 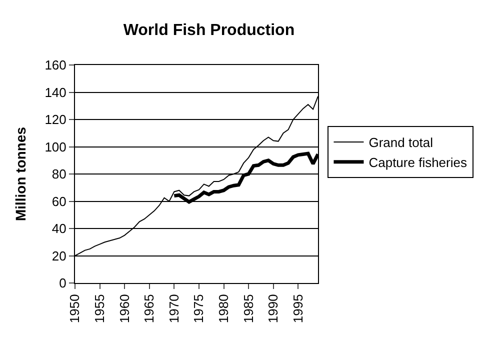 I want to click on x-tick-label: 1950, so click(x=74, y=309).